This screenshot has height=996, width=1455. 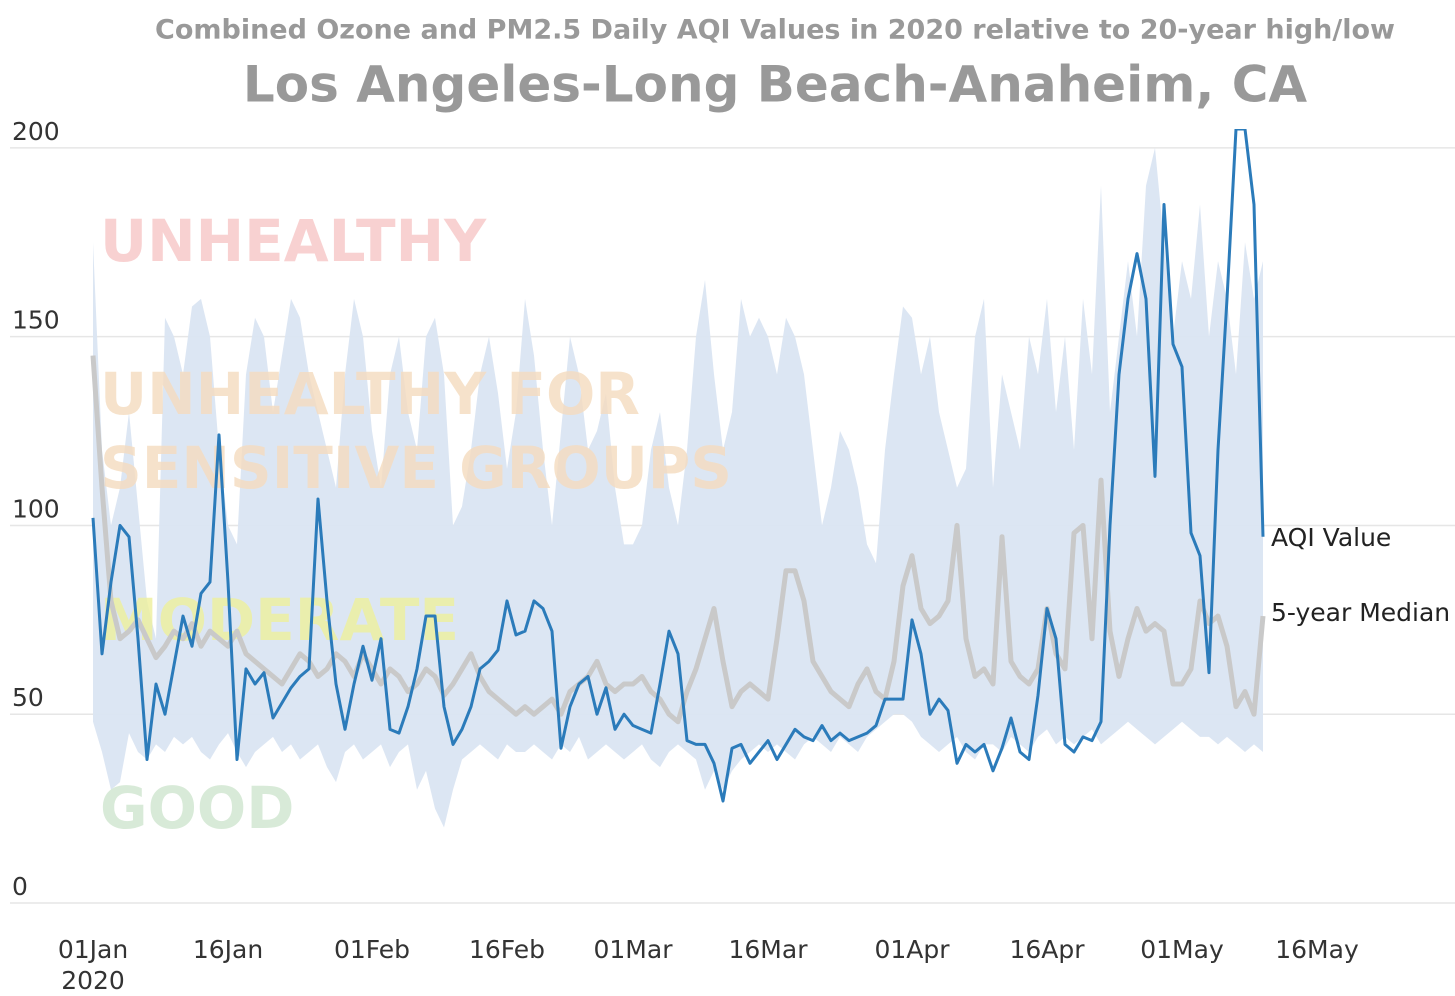 I want to click on y-tick-label: 100, so click(x=36, y=508).